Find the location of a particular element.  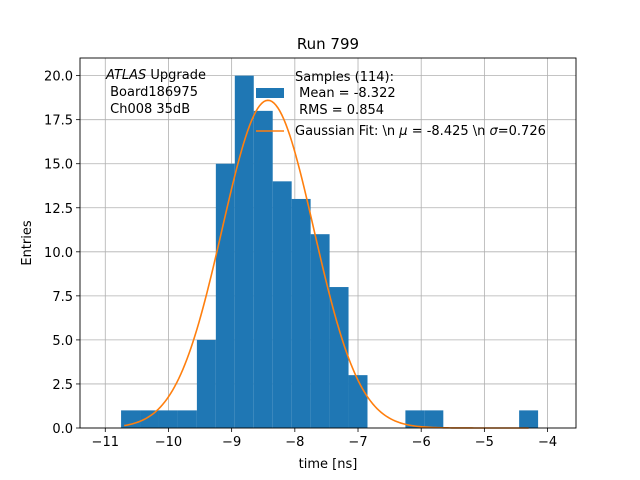

x-tick-label: −6 is located at coordinates (421, 442).